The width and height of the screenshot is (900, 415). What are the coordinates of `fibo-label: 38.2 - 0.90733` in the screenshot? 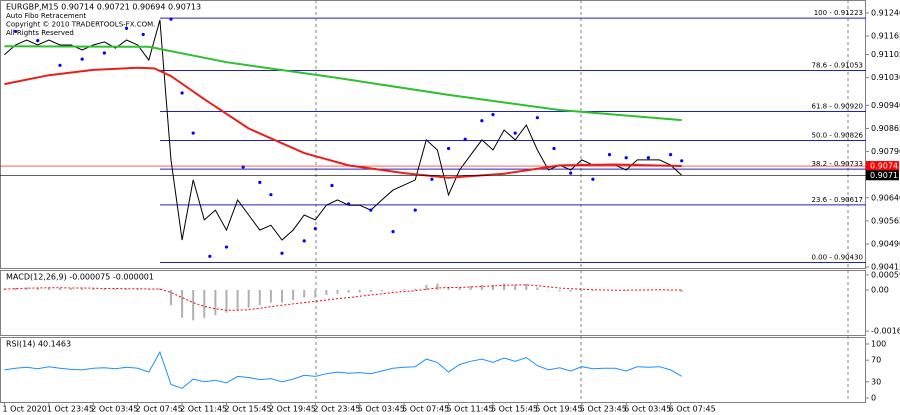 It's located at (837, 164).